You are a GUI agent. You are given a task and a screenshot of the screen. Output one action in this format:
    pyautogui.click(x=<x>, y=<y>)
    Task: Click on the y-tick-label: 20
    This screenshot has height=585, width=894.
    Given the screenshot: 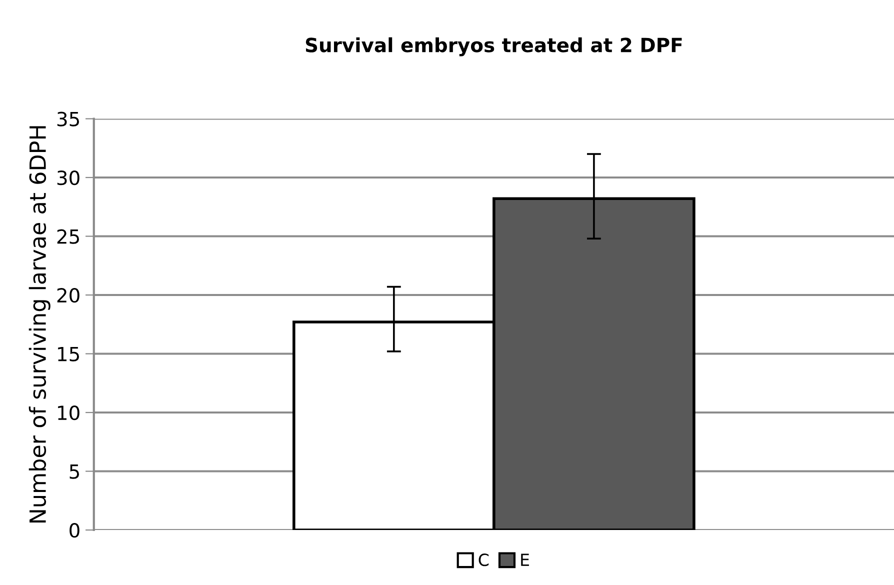 What is the action you would take?
    pyautogui.click(x=68, y=295)
    